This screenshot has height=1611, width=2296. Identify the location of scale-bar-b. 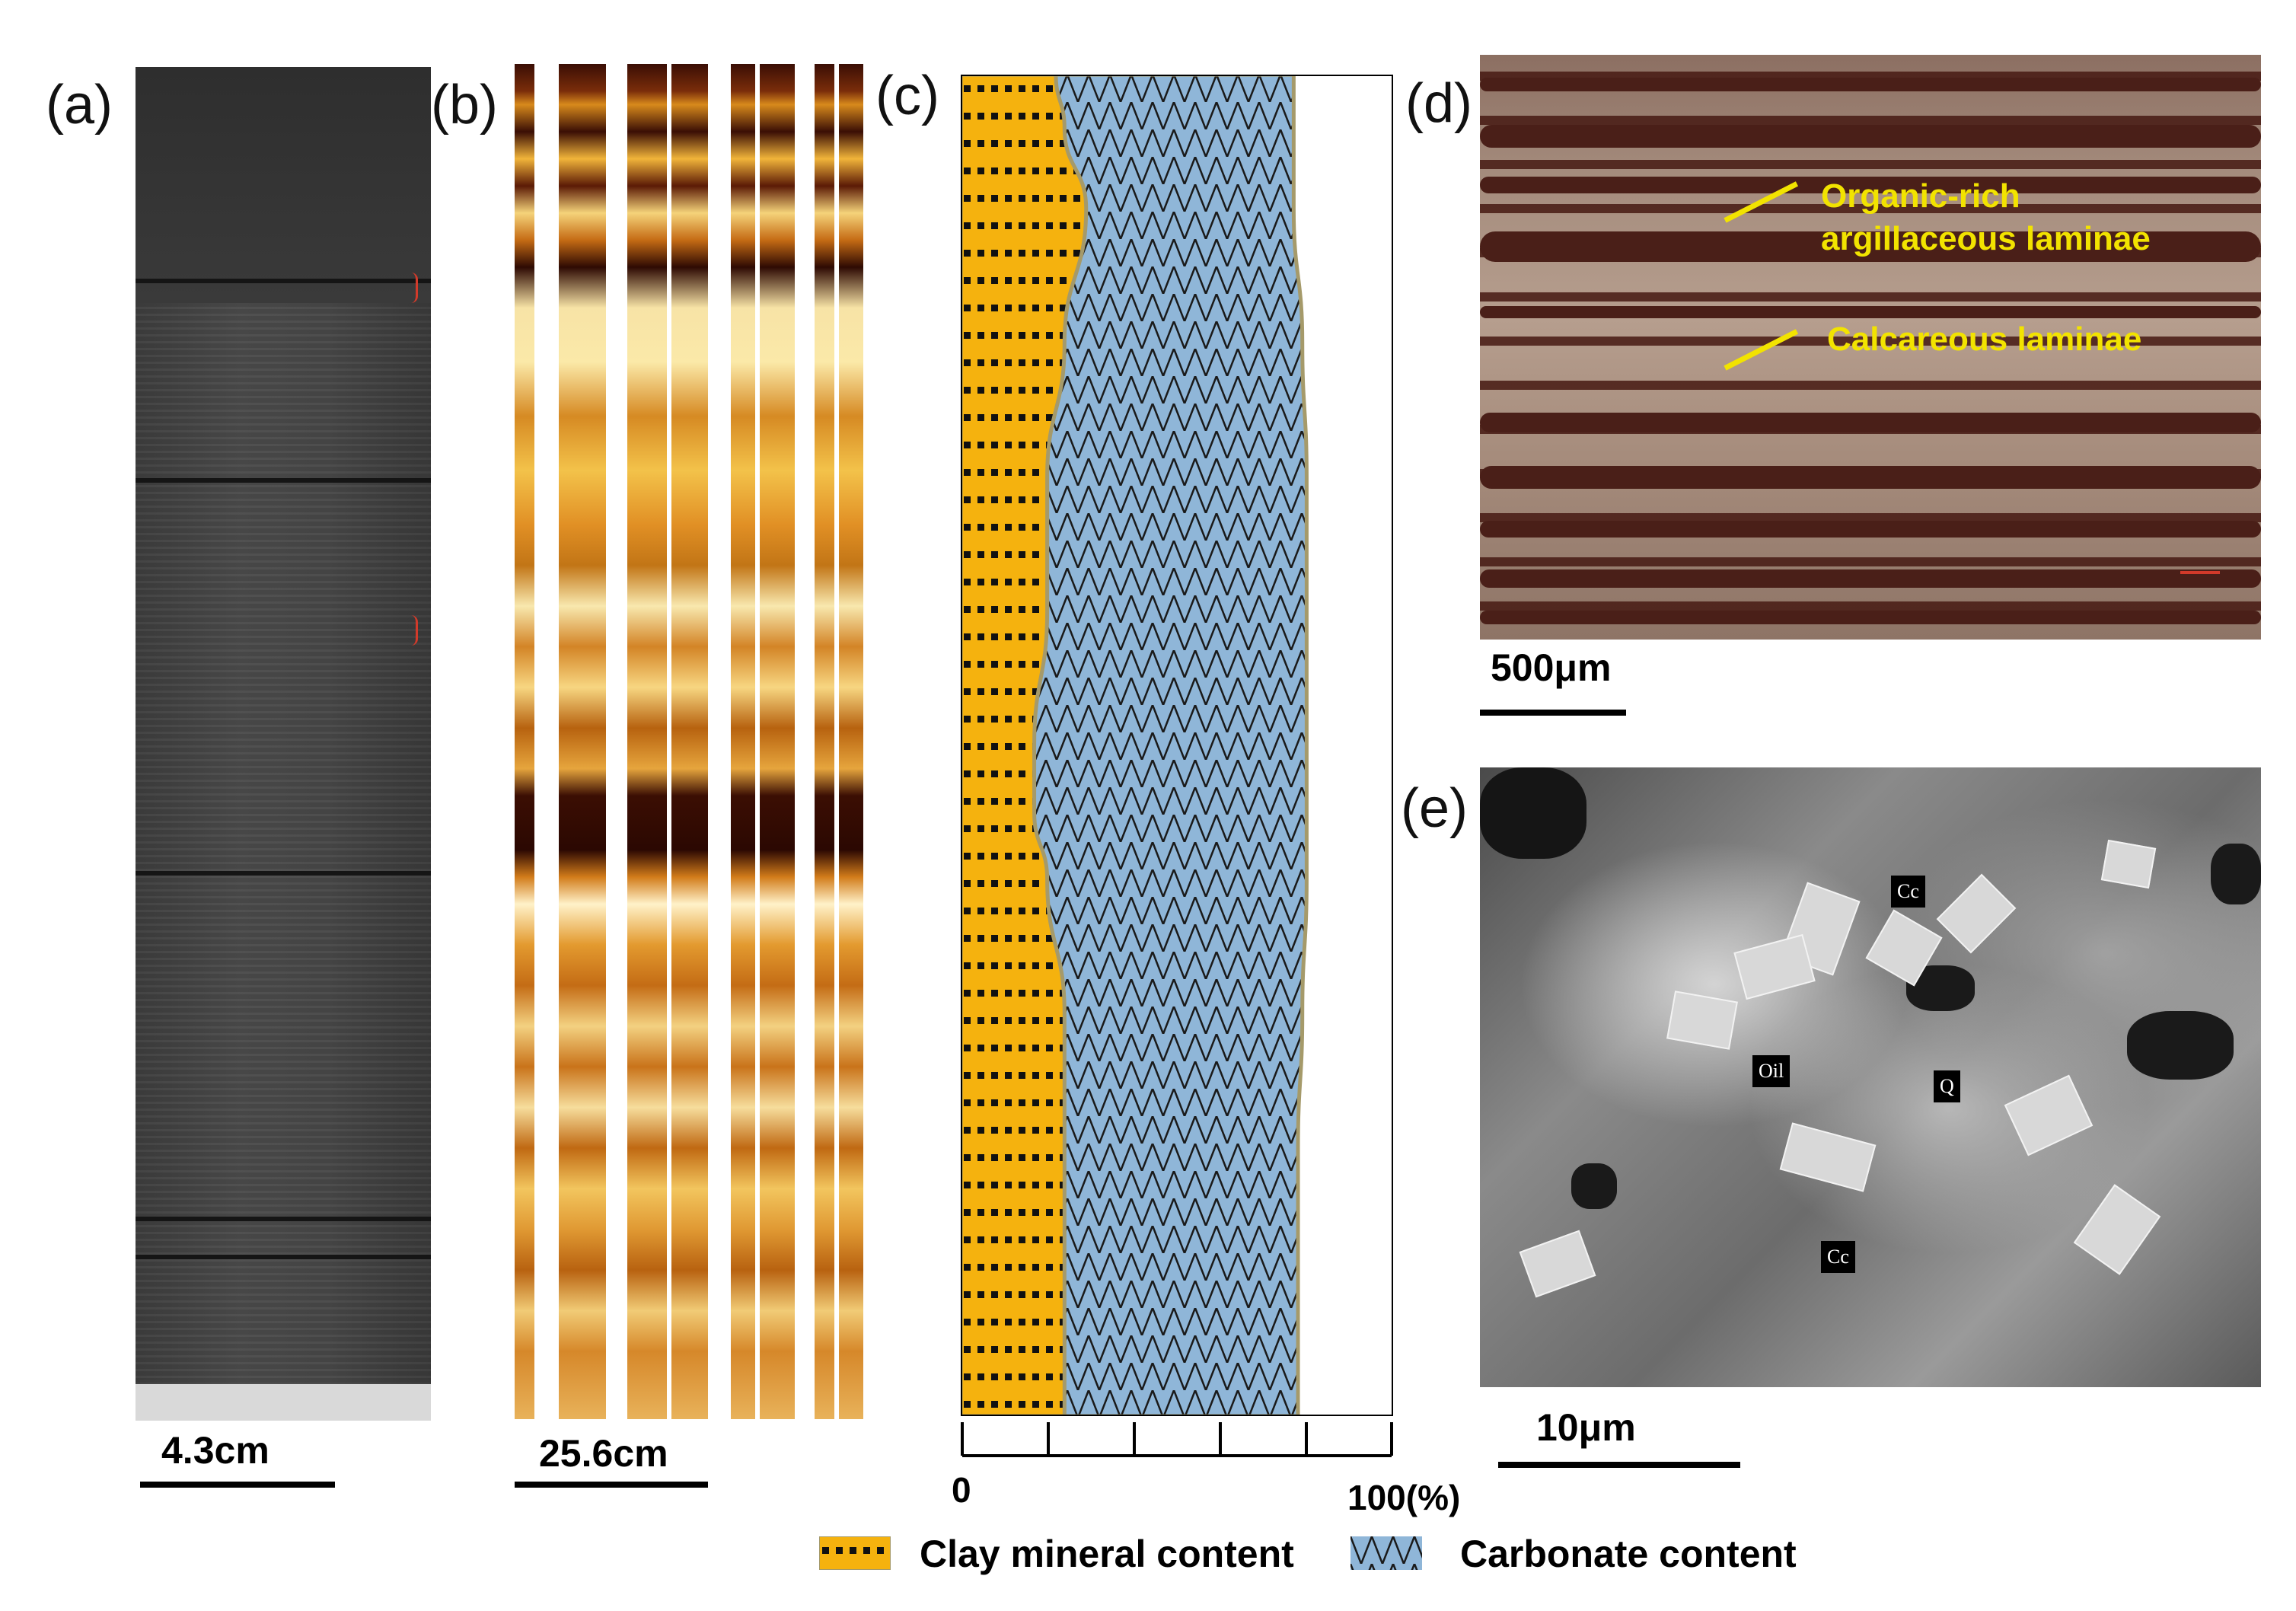
(611, 1485).